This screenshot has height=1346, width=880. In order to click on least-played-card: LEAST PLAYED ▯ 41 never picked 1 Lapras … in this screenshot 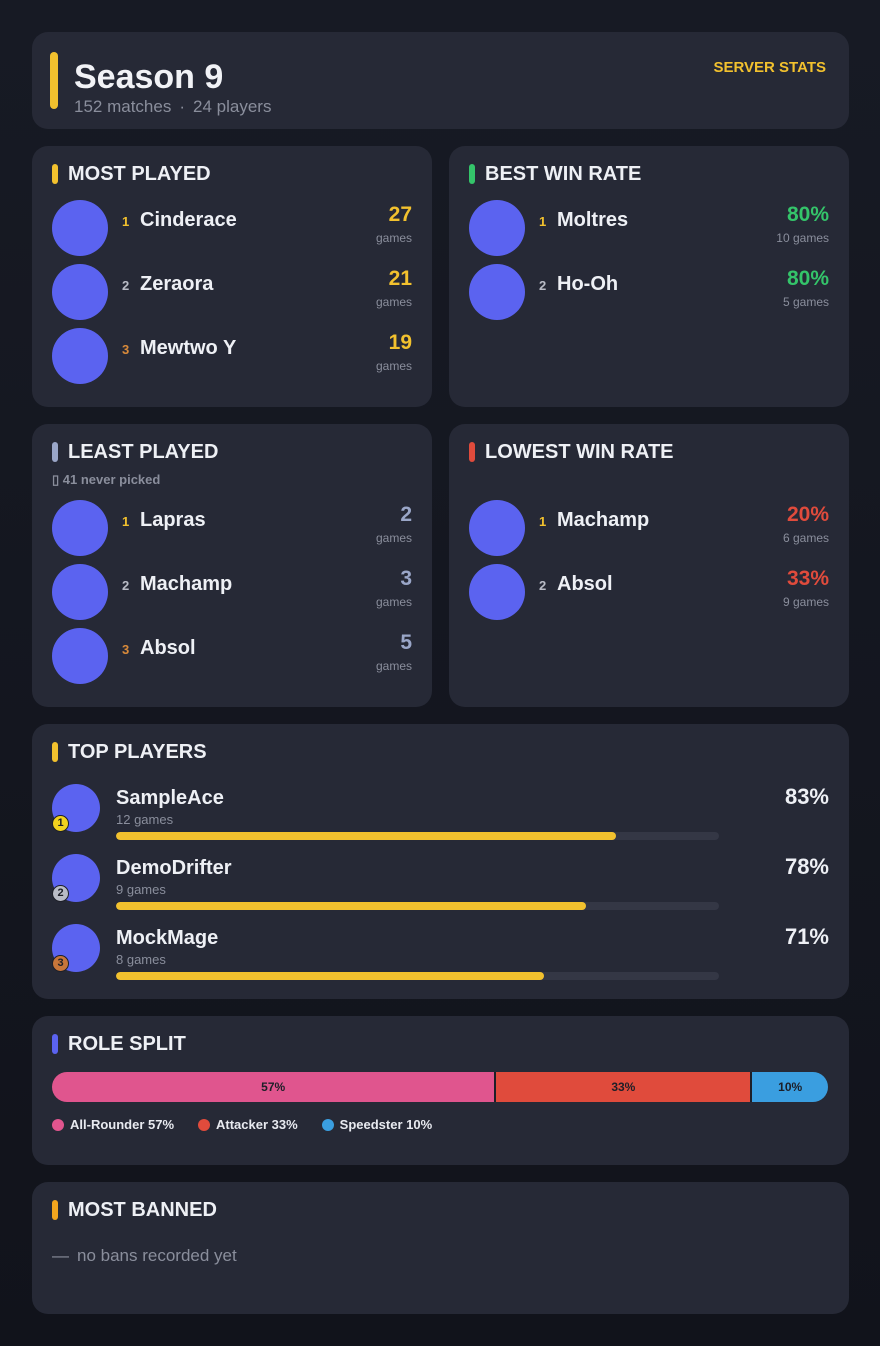, I will do `click(232, 565)`.